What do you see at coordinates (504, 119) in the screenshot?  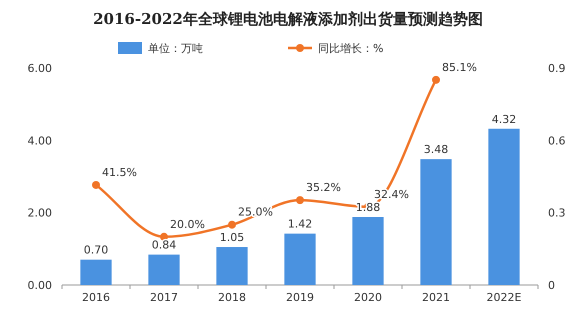 I see `data-label: 4.32` at bounding box center [504, 119].